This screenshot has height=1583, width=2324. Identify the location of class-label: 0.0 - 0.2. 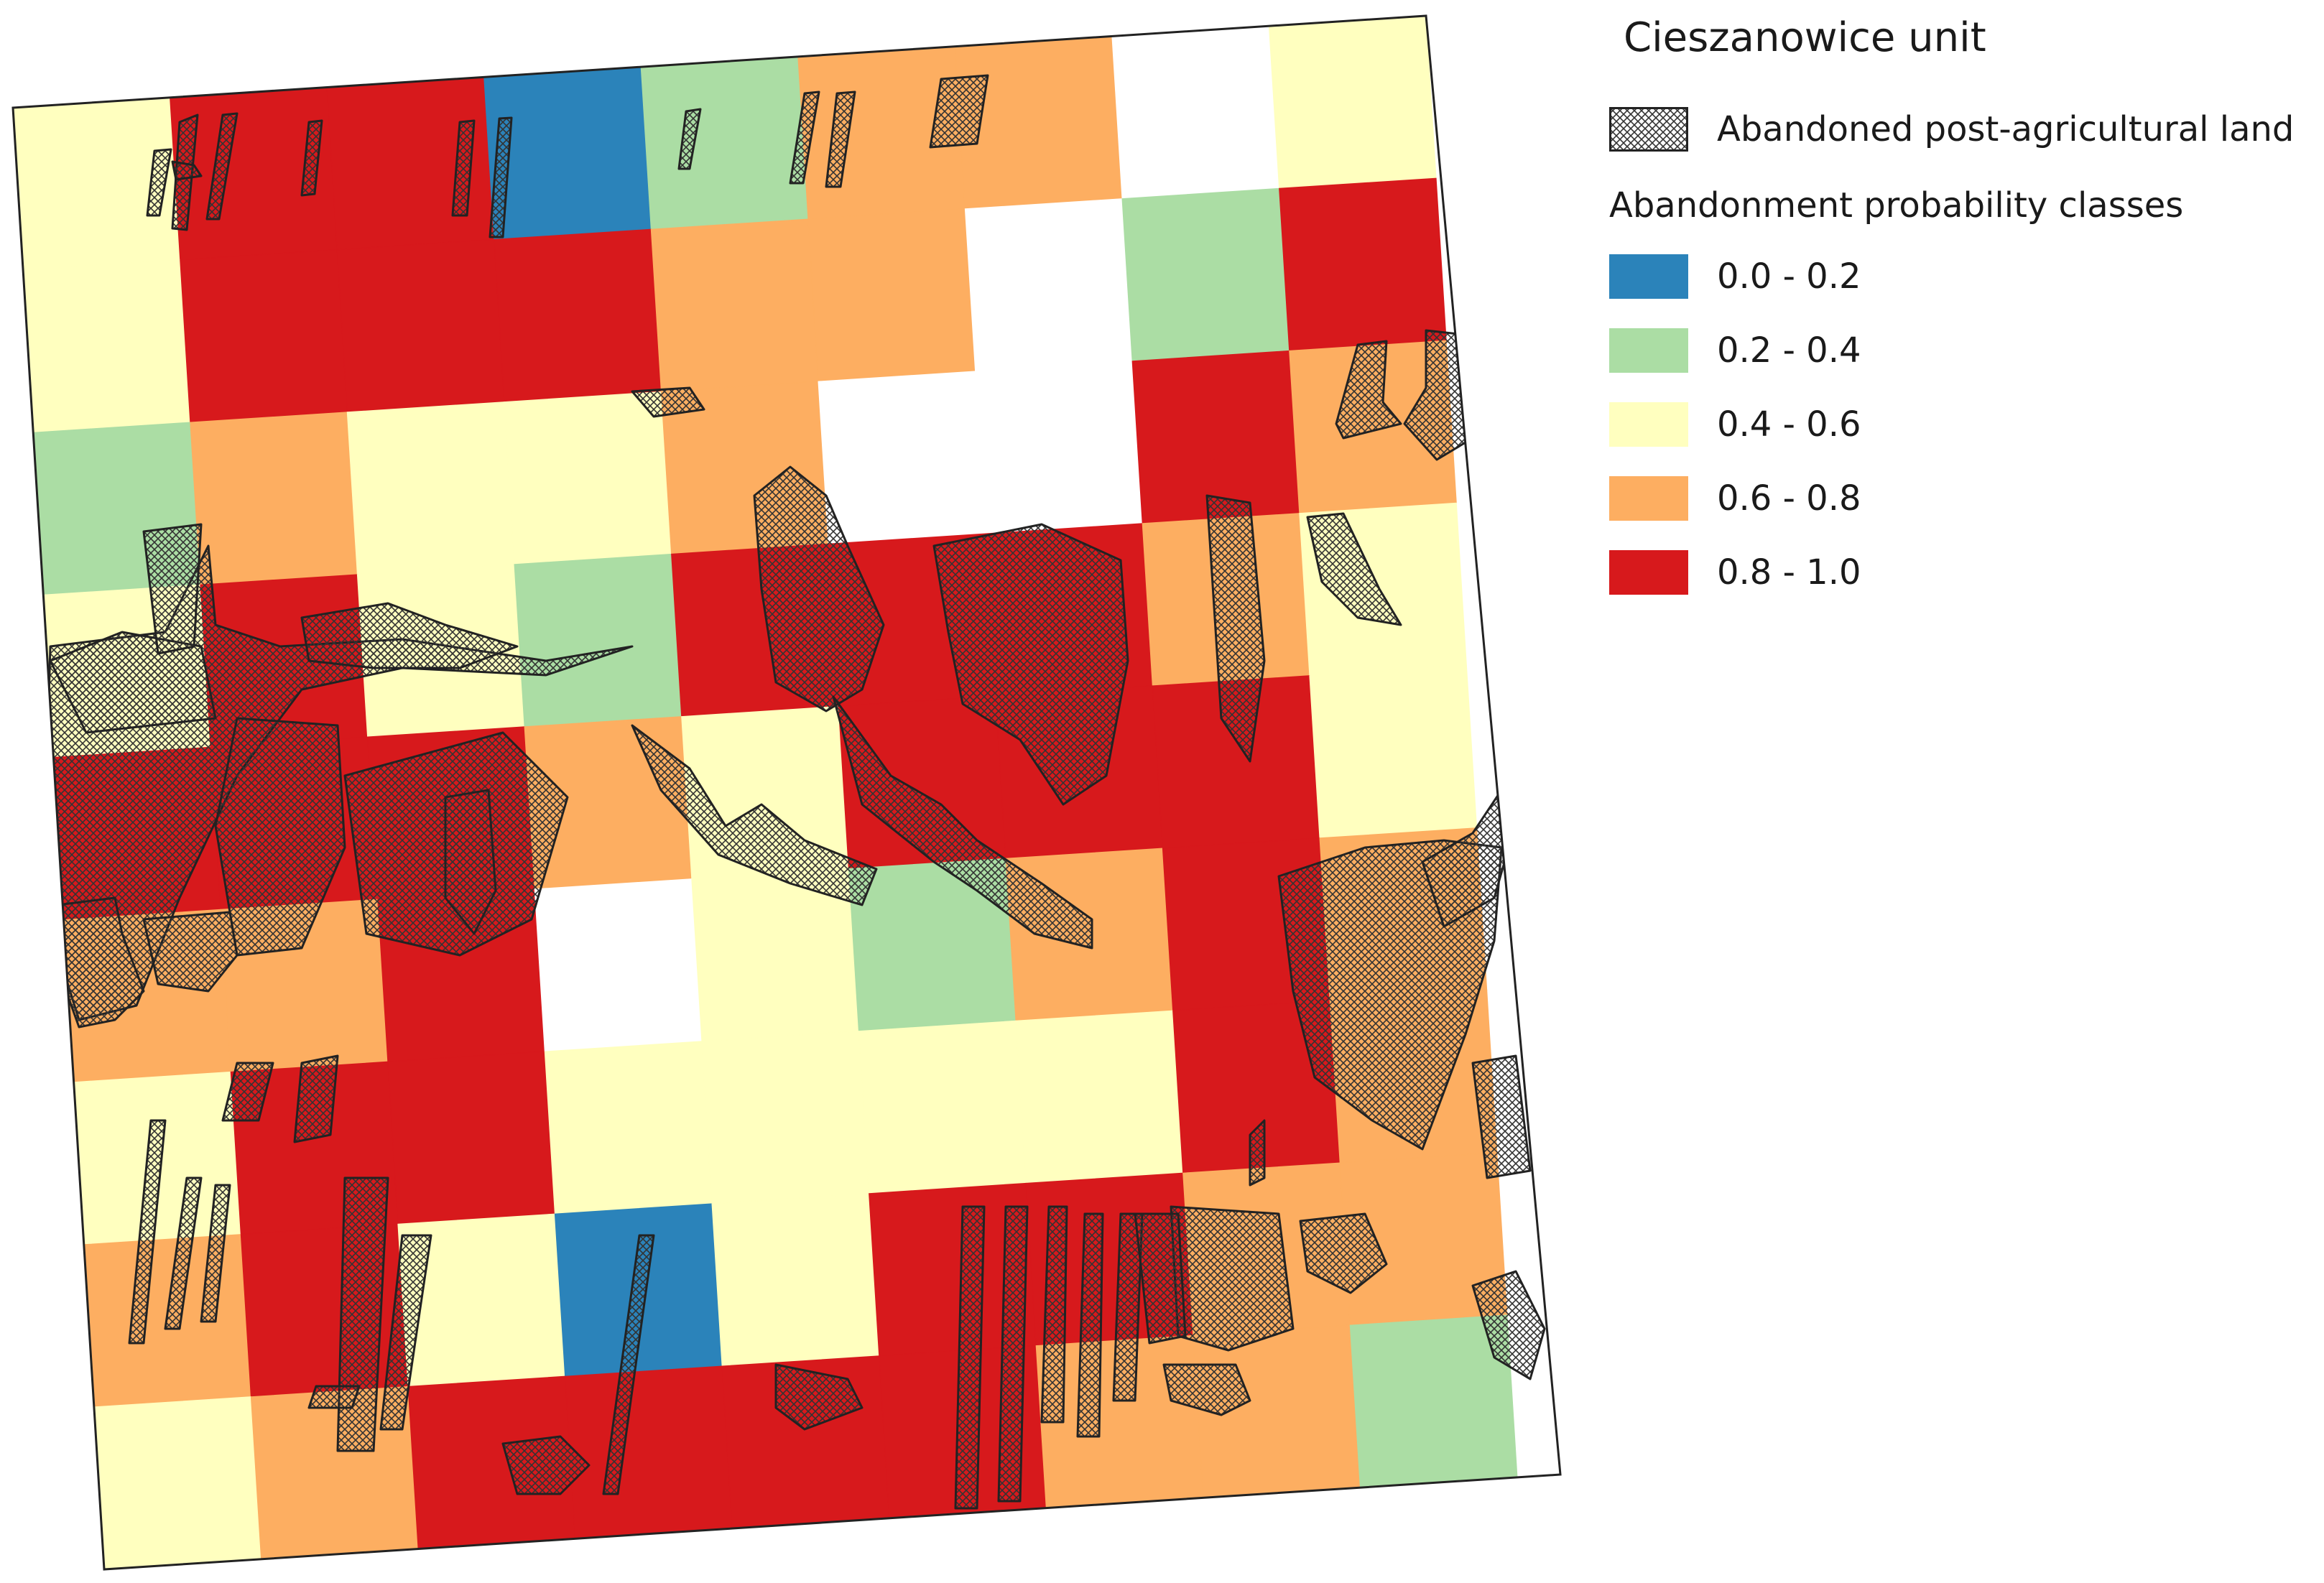
(1789, 276).